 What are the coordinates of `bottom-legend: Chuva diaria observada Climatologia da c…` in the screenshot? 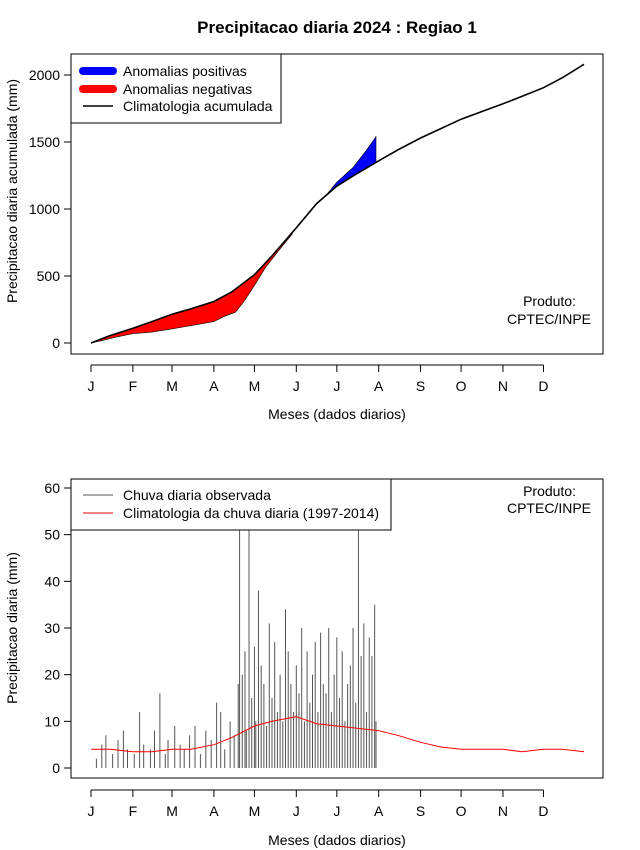 It's located at (231, 504).